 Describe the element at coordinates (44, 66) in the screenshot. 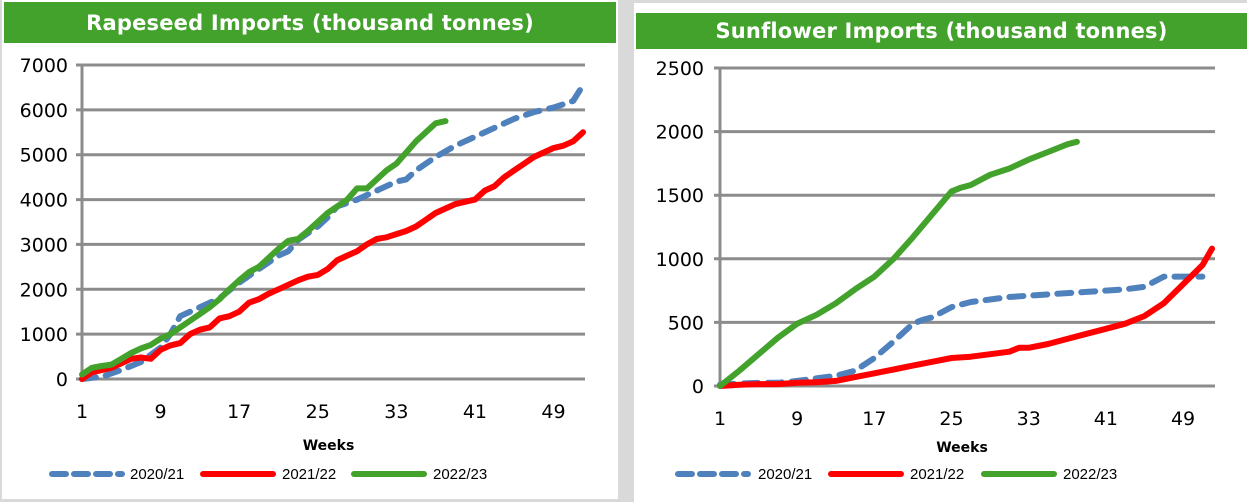

I see `y-tick-label: 7000` at that location.